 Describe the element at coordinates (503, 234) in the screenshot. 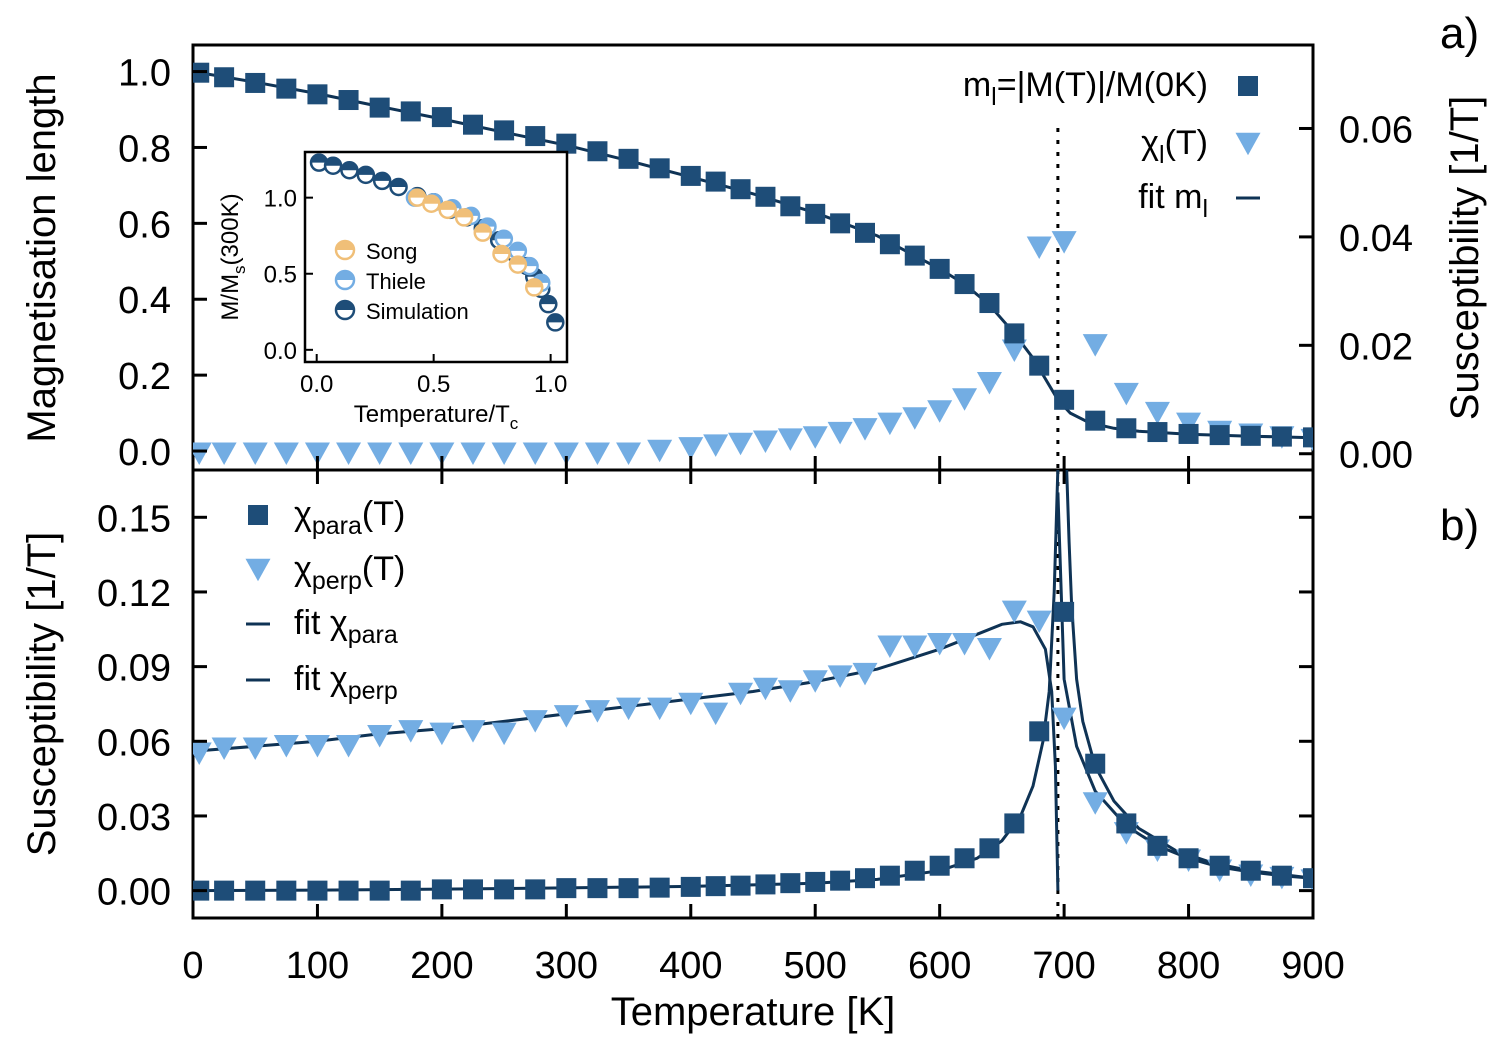

I see `thiele-point-top` at that location.